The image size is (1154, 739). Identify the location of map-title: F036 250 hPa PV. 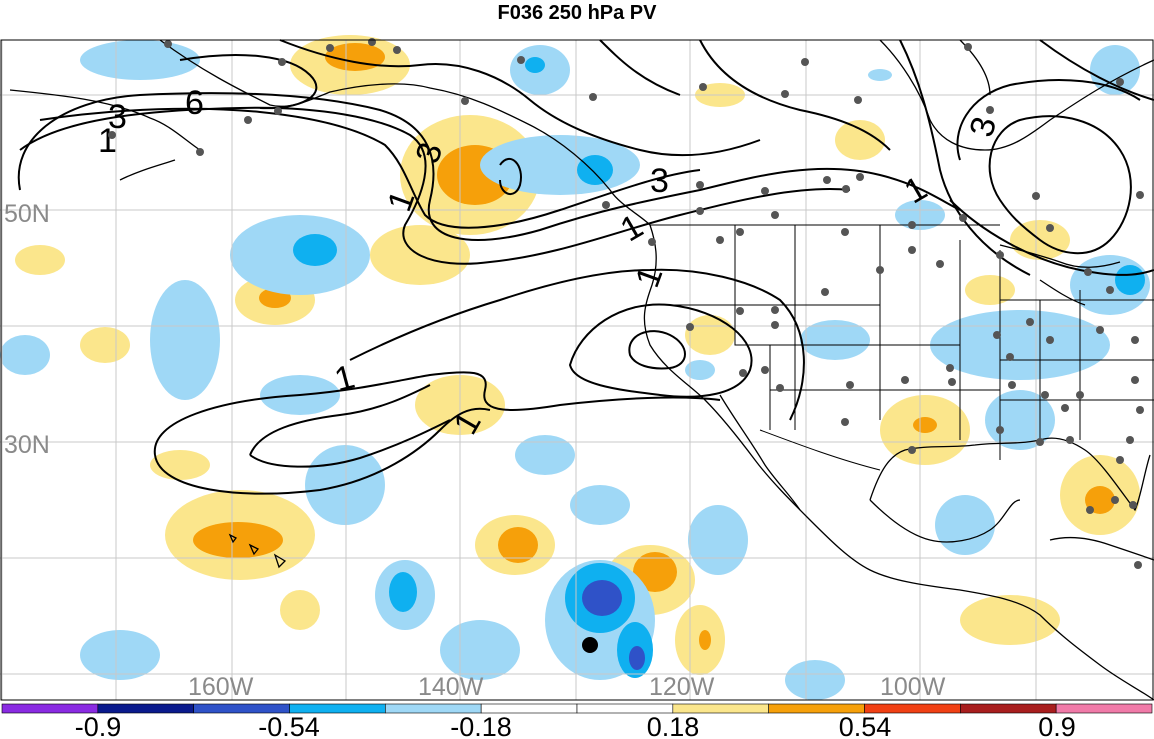
(577, 13).